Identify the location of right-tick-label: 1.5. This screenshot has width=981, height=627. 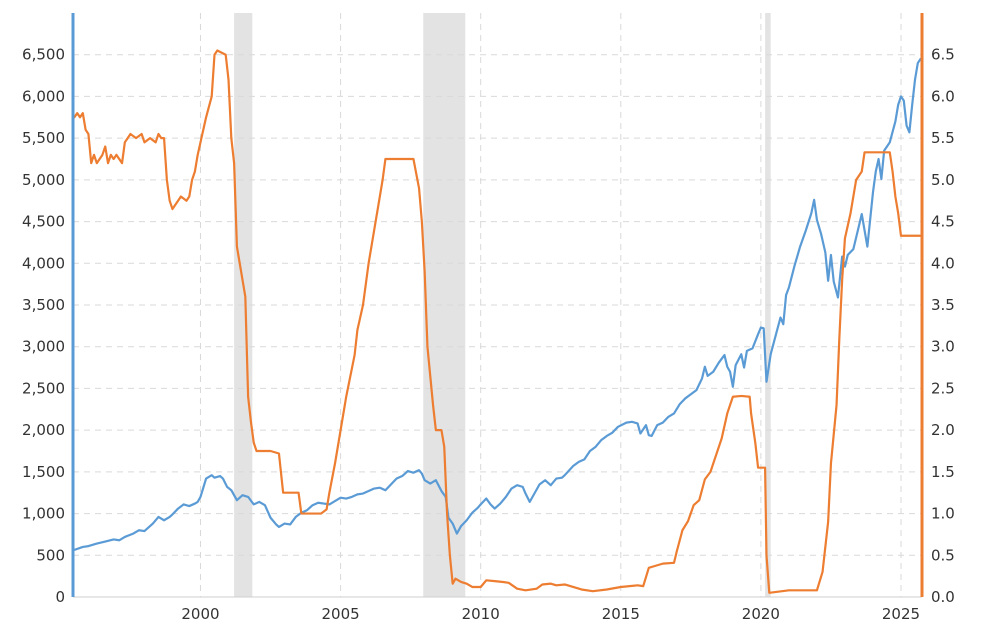
(943, 472).